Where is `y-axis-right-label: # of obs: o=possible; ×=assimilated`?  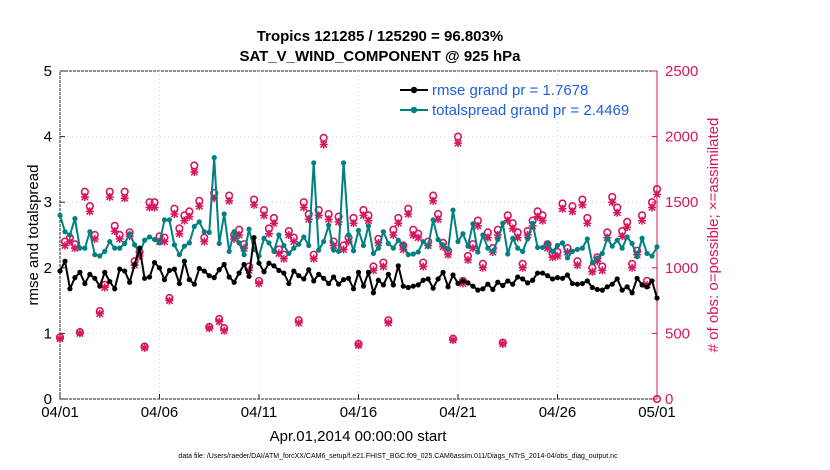
y-axis-right-label: # of obs: o=possible; ×=assimilated is located at coordinates (713, 235).